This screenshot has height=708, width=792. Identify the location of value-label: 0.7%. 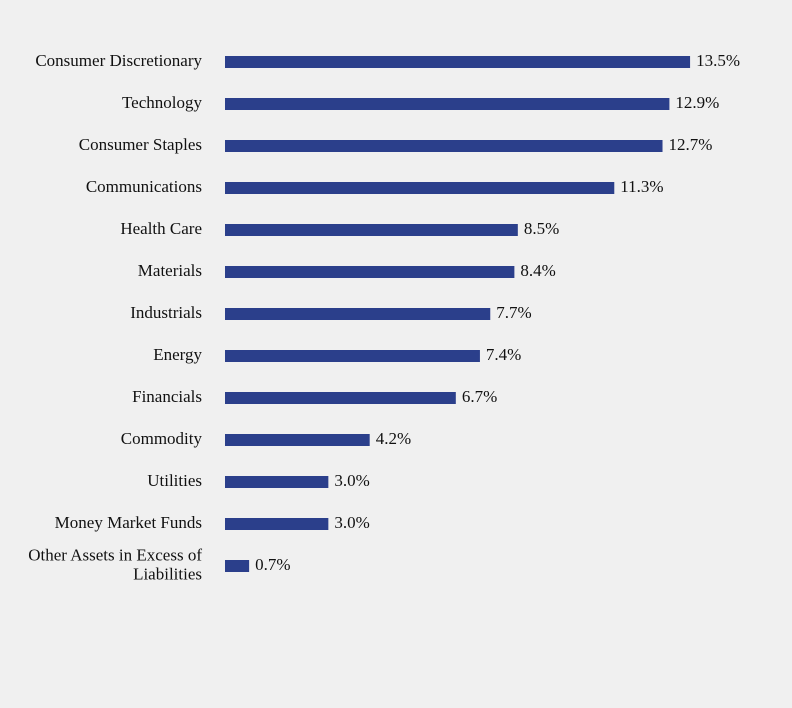
(272, 564).